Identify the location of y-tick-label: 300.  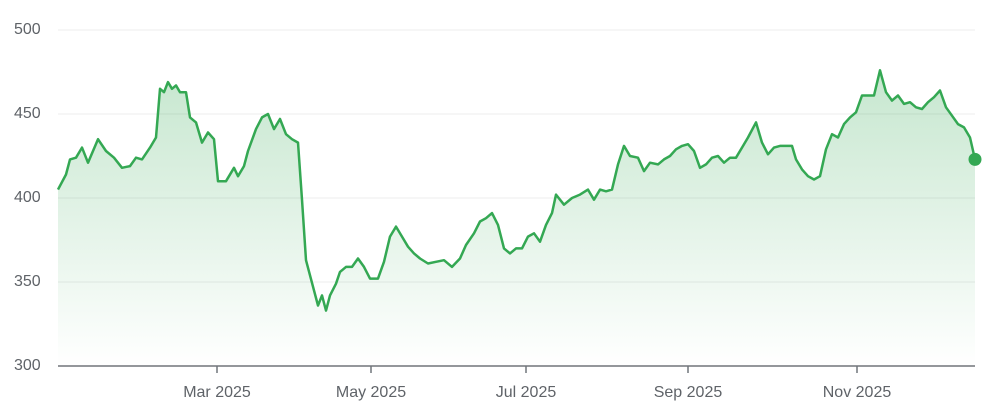
(27, 365).